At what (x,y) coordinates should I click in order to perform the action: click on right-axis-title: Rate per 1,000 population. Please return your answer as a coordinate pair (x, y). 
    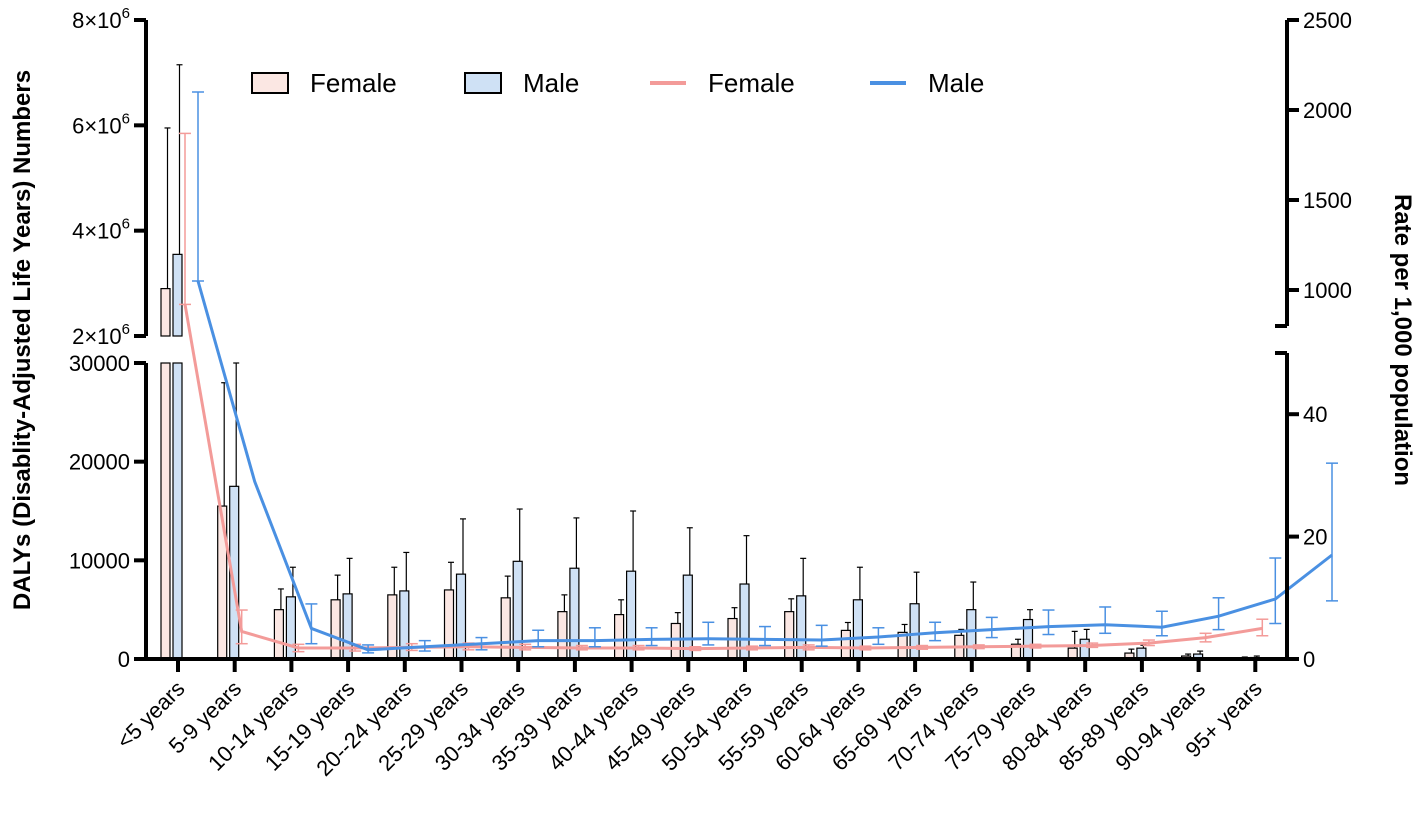
    Looking at the image, I should click on (1402, 340).